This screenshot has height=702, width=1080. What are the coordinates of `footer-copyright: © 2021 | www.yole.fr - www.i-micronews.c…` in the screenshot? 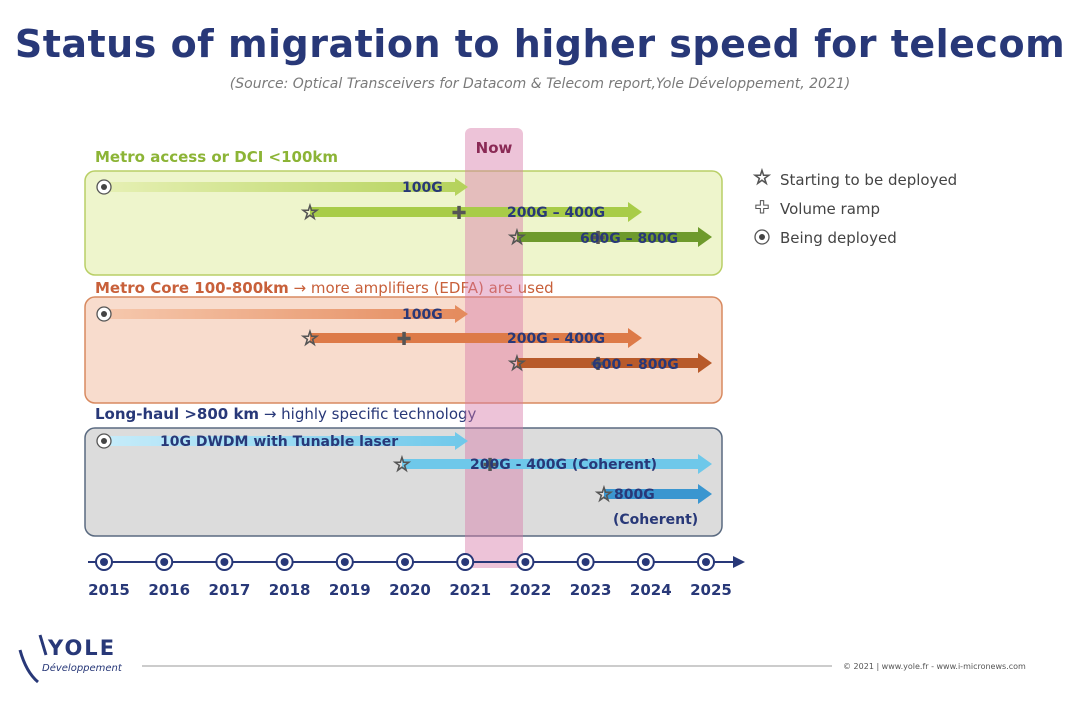 It's located at (934, 666).